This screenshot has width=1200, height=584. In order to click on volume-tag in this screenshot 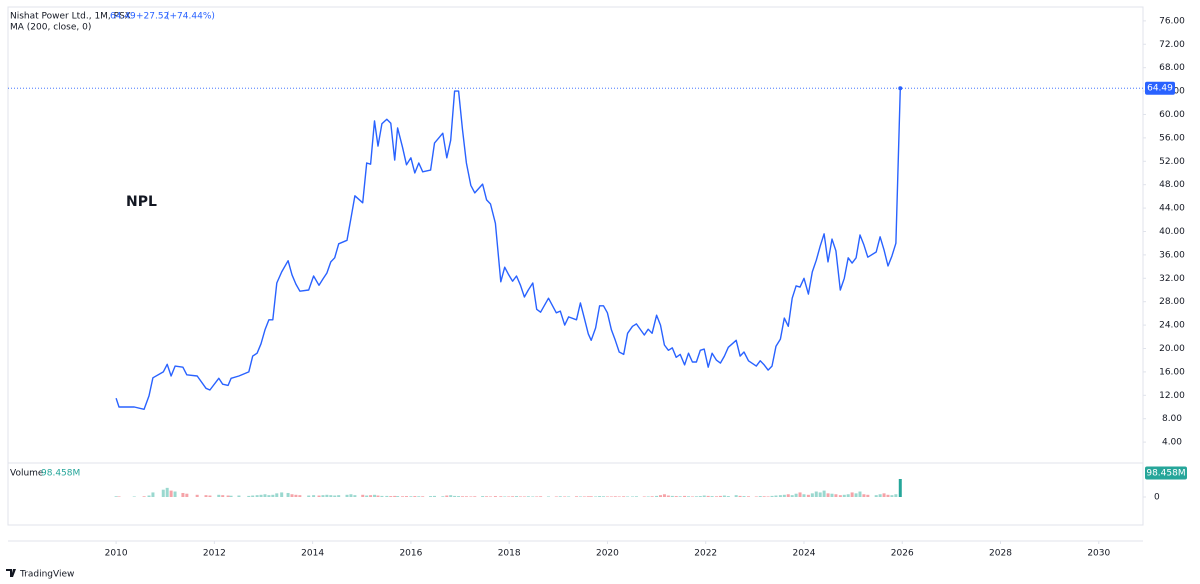, I will do `click(1166, 473)`.